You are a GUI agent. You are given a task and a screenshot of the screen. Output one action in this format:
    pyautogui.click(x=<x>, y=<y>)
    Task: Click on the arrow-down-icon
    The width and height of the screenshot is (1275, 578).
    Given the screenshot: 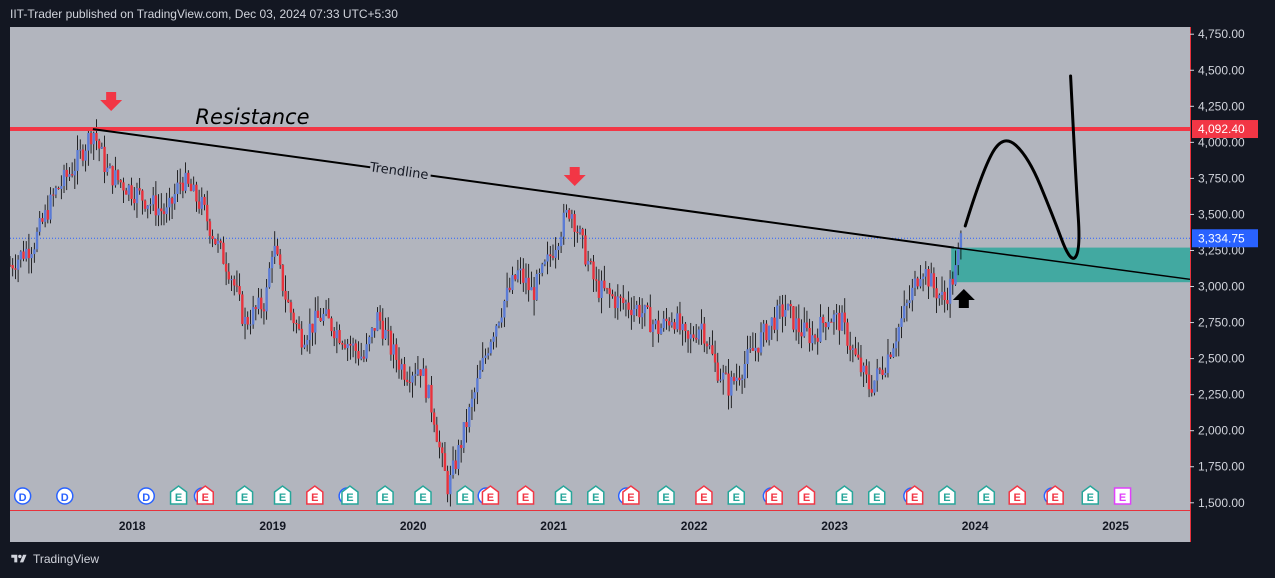 What is the action you would take?
    pyautogui.click(x=111, y=101)
    